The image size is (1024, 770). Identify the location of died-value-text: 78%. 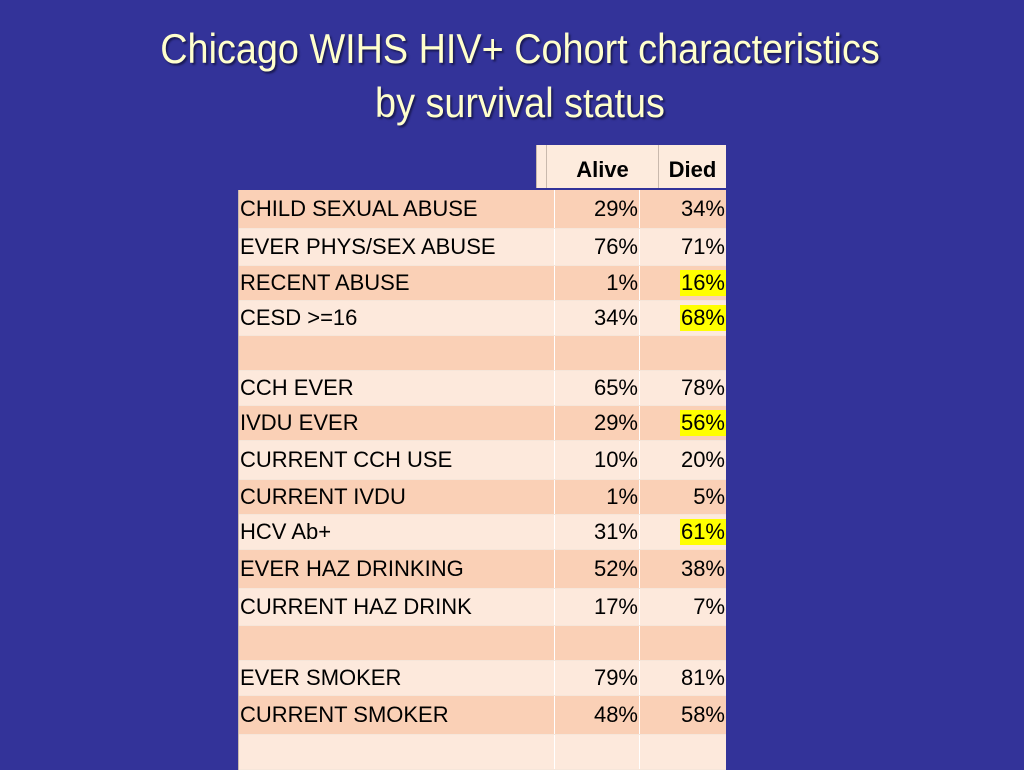
(702, 387).